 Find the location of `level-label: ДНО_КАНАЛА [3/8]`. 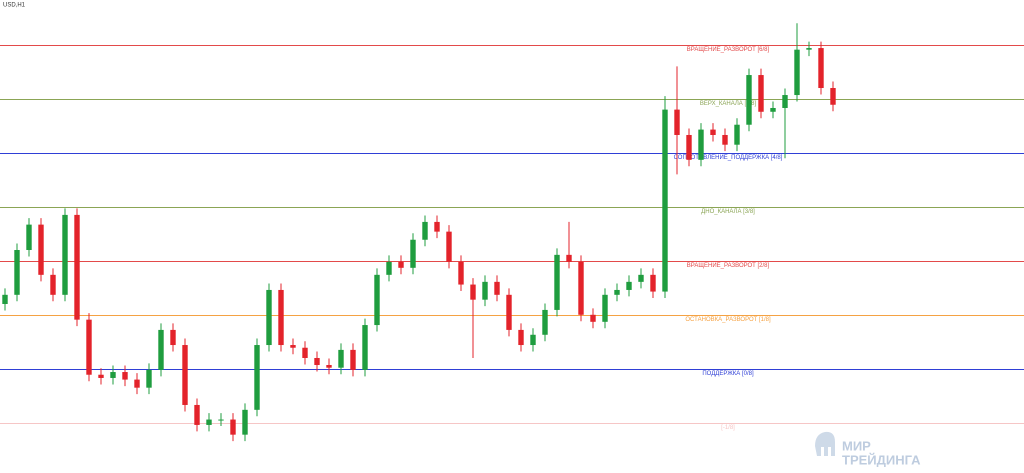

level-label: ДНО_КАНАЛА [3/8] is located at coordinates (728, 212).